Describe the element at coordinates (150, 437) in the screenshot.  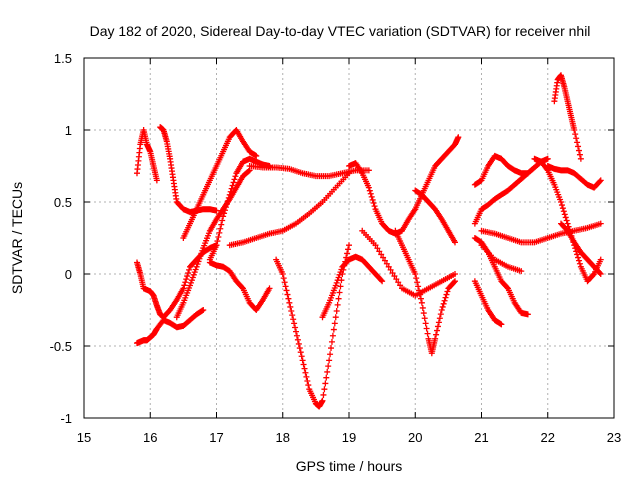
I see `x-tick-label: 16` at that location.